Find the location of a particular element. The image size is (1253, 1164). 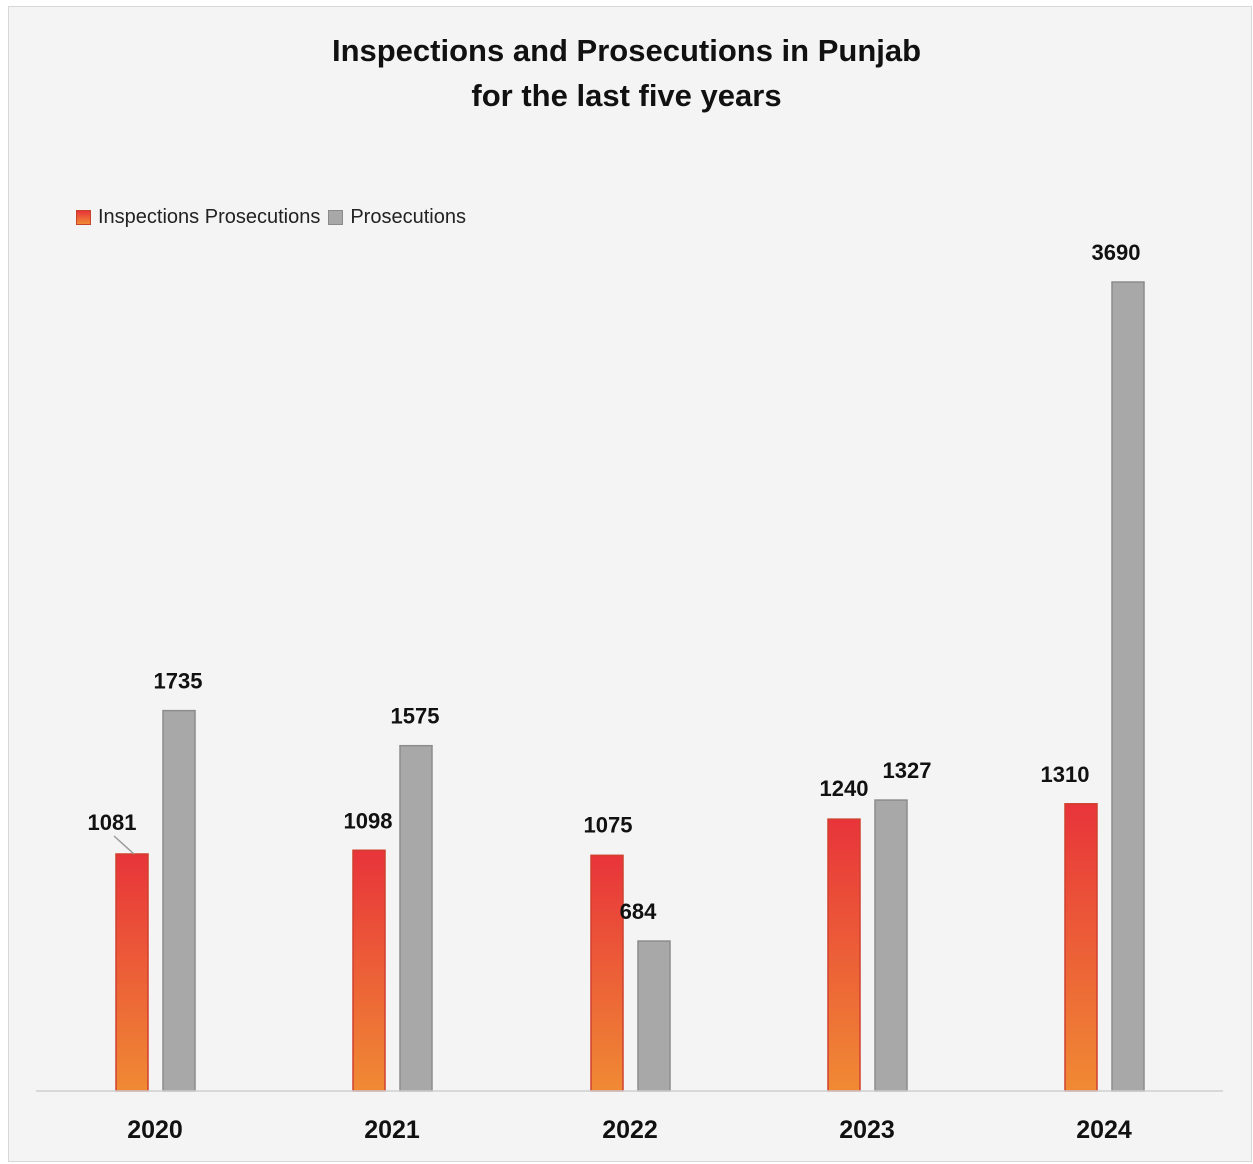

legend-item-prosecutions: Prosecutions is located at coordinates (397, 217).